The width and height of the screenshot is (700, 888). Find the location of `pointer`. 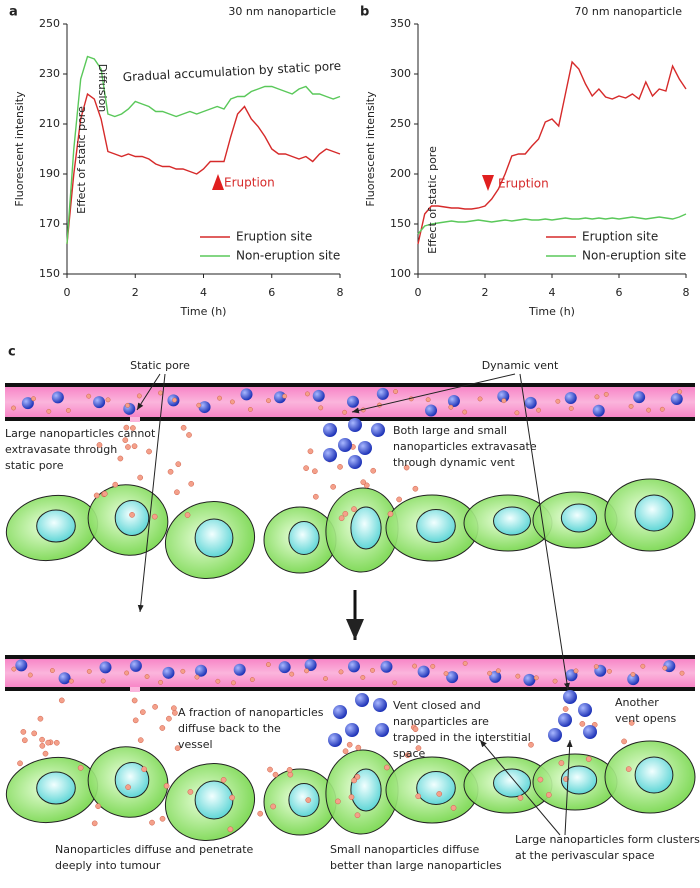

pointer is located at coordinates (568, 787).